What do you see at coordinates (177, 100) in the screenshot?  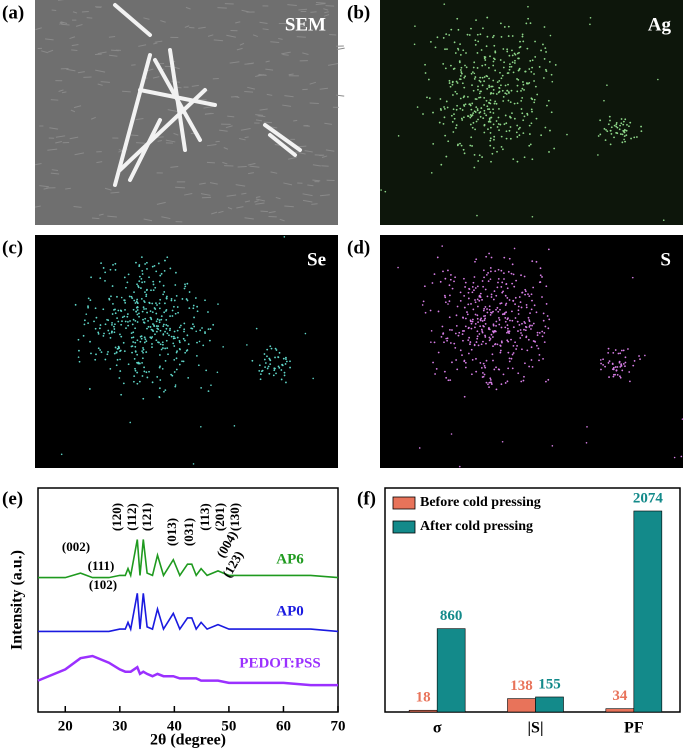 I see `rod` at bounding box center [177, 100].